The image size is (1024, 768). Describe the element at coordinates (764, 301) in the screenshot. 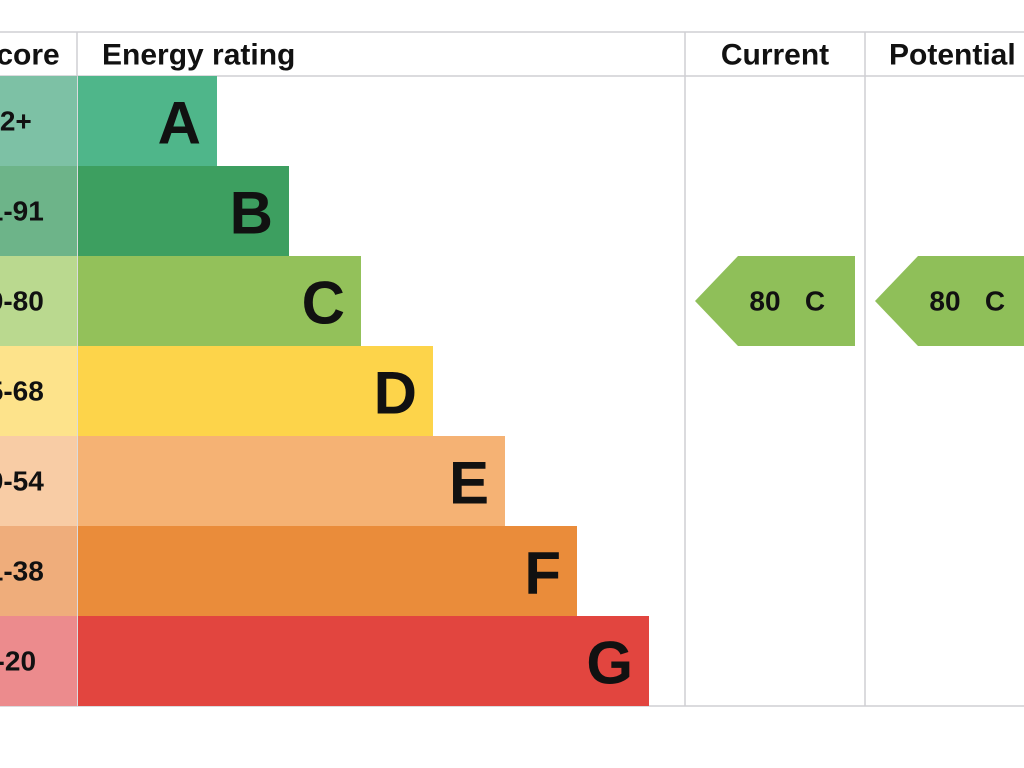

I see `current-value: 80` at that location.